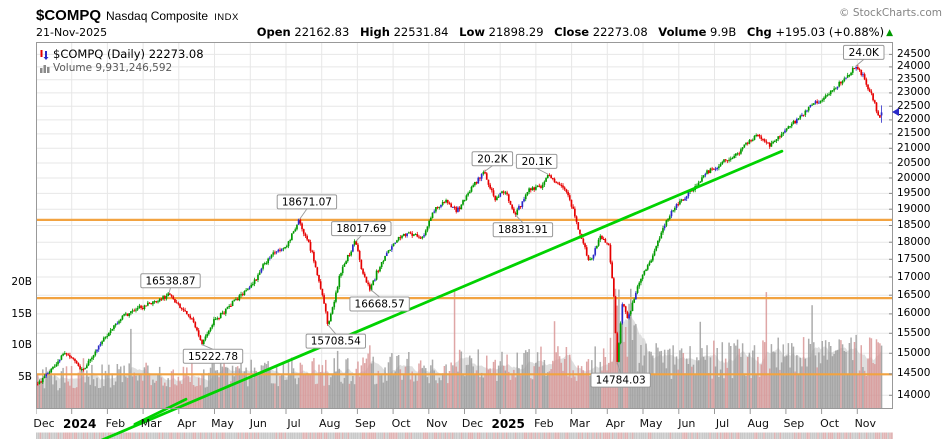  What do you see at coordinates (44, 423) in the screenshot?
I see `x-axis-label: Dec` at bounding box center [44, 423].